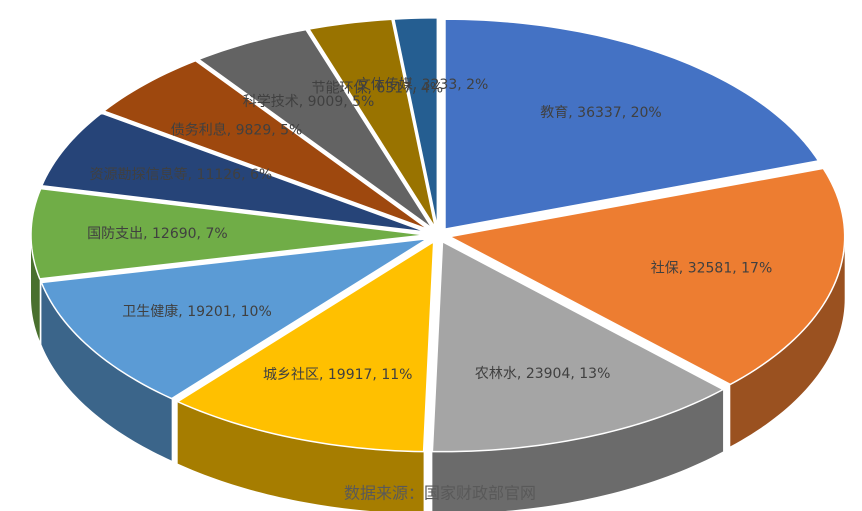 The image size is (862, 511). What do you see at coordinates (711, 268) in the screenshot?
I see `data-label: 社保, 32581, 17%` at bounding box center [711, 268].